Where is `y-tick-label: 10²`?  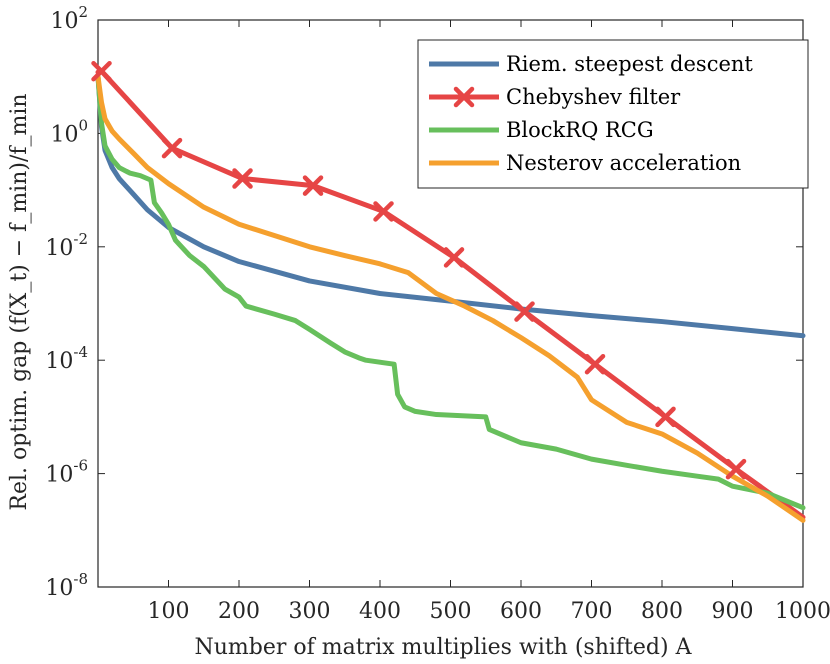
y-tick-label: 10² is located at coordinates (69, 18).